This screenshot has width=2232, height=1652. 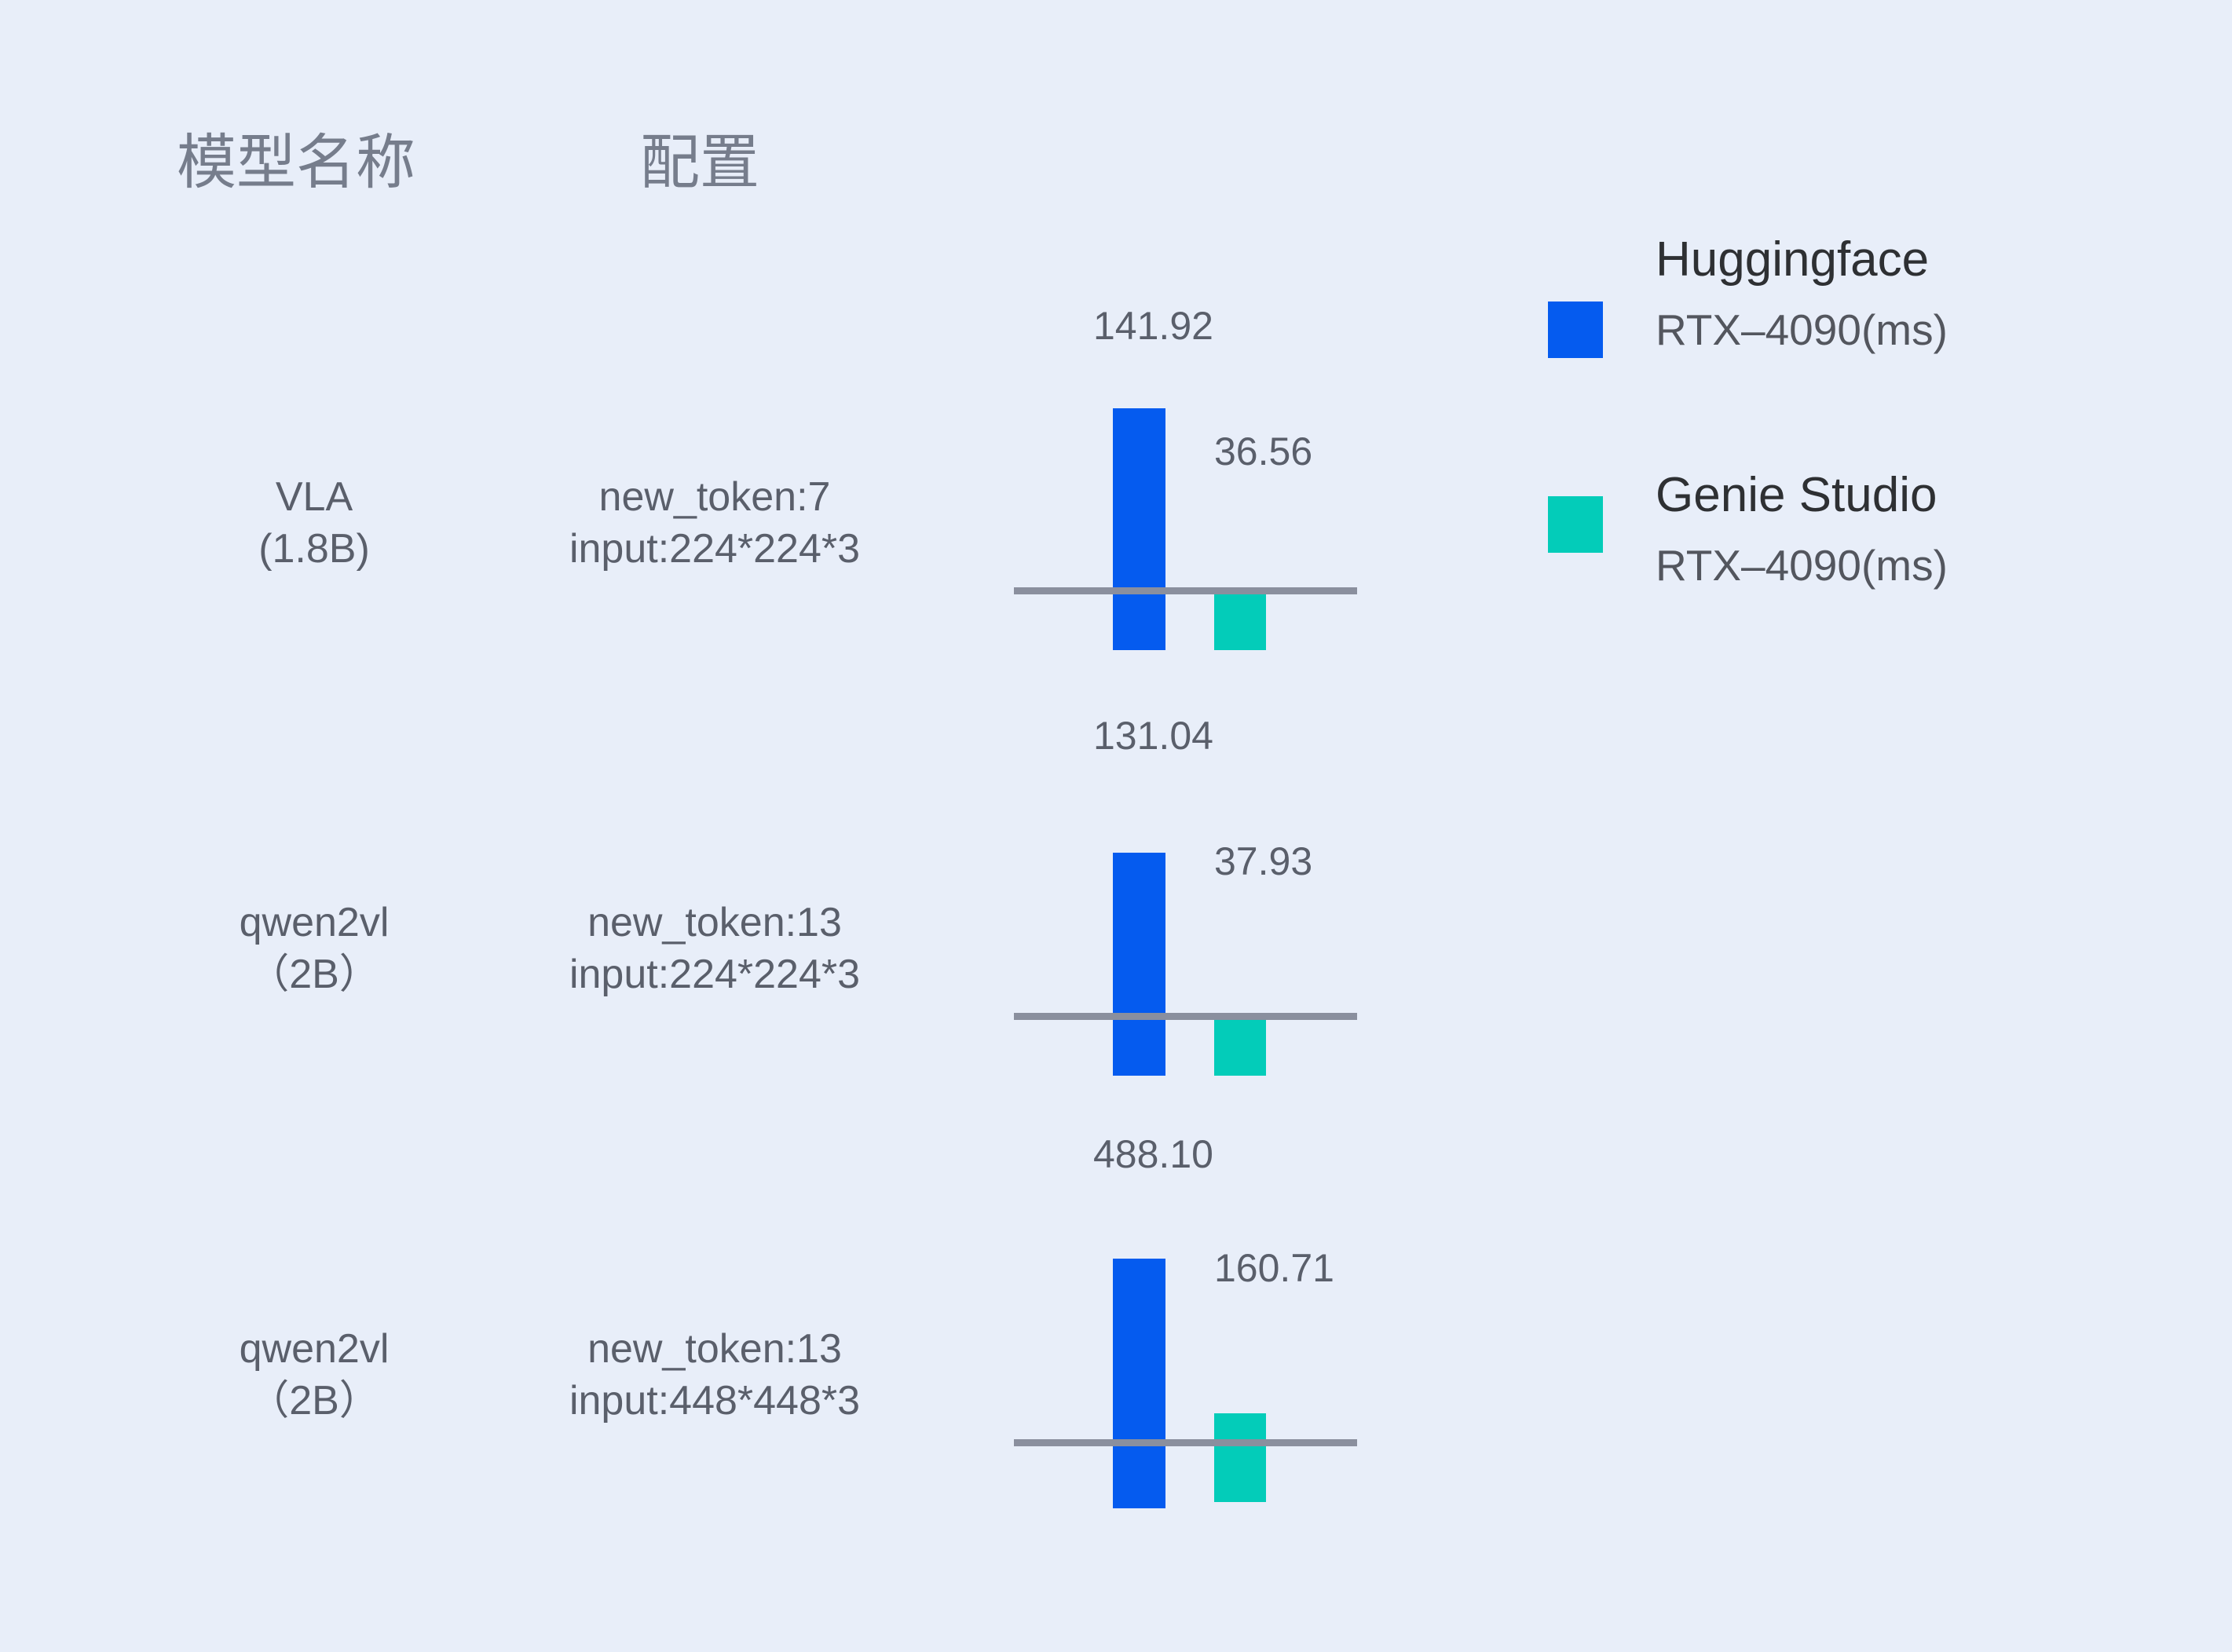 I want to click on row-model-label: VLA (1.8B), so click(x=314, y=523).